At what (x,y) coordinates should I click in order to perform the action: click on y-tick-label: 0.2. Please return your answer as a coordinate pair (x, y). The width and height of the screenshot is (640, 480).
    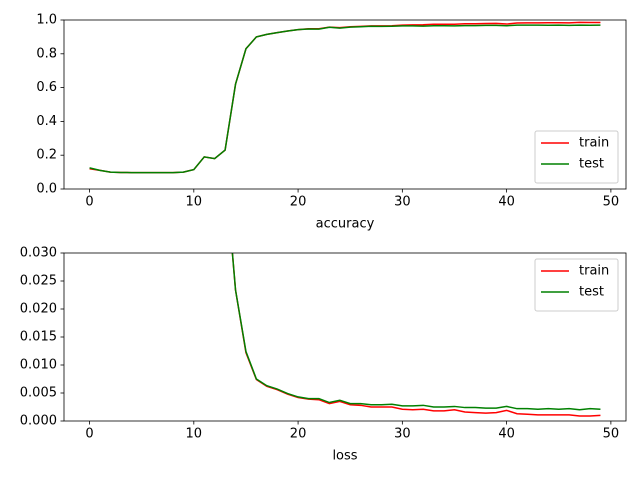
    Looking at the image, I should click on (46, 155).